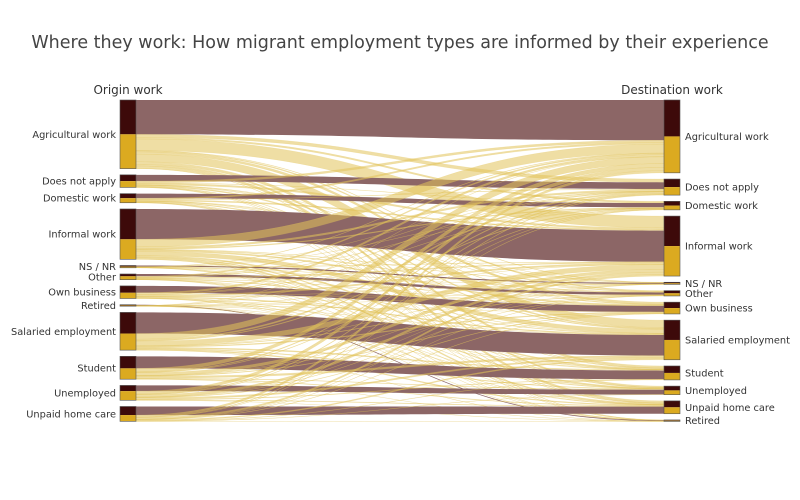  What do you see at coordinates (127, 90) in the screenshot?
I see `origin-column-header: Origin work` at bounding box center [127, 90].